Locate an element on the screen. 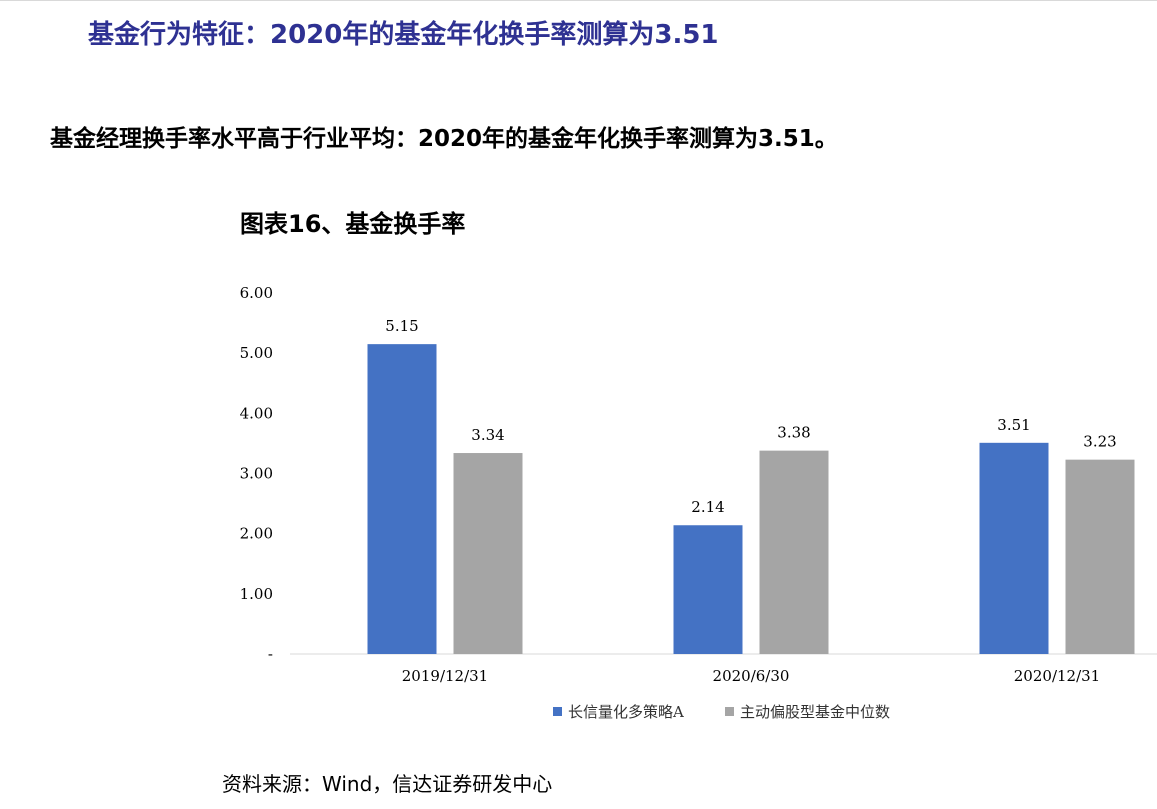 The image size is (1157, 809). x-tick-label: 2020/6/30 is located at coordinates (751, 676).